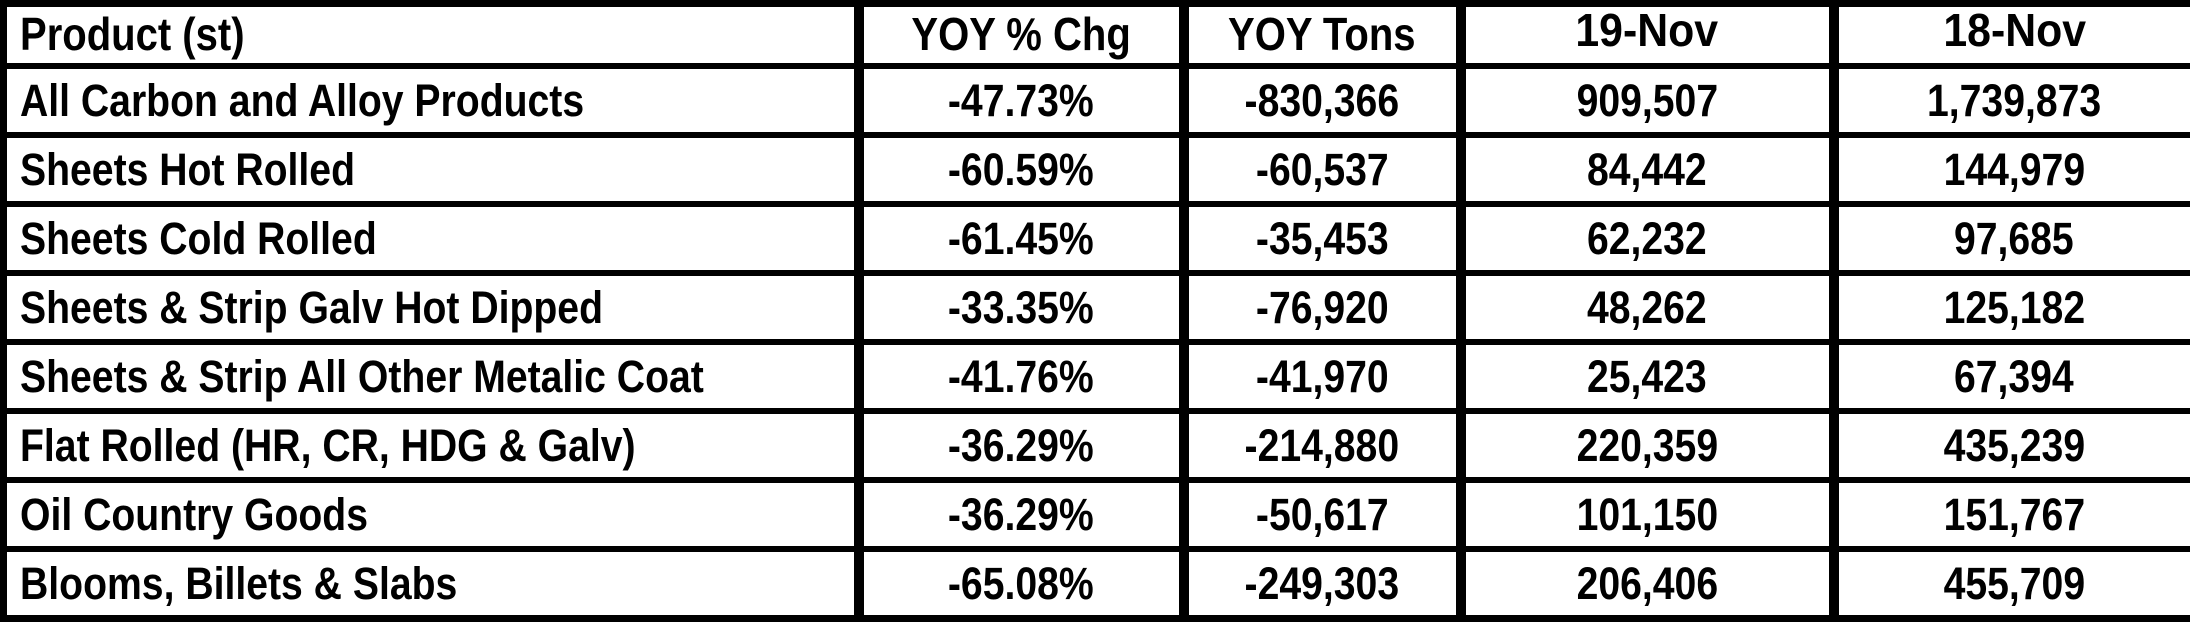 Image resolution: width=2190 pixels, height=622 pixels. I want to click on yoy-pct-chg-cell: -47.73%, so click(1020, 100).